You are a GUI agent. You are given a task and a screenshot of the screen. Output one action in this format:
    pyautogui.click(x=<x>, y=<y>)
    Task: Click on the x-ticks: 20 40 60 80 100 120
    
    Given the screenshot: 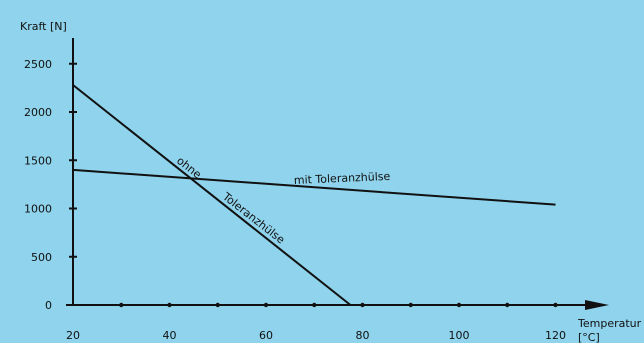 What is the action you would take?
    pyautogui.click(x=316, y=322)
    